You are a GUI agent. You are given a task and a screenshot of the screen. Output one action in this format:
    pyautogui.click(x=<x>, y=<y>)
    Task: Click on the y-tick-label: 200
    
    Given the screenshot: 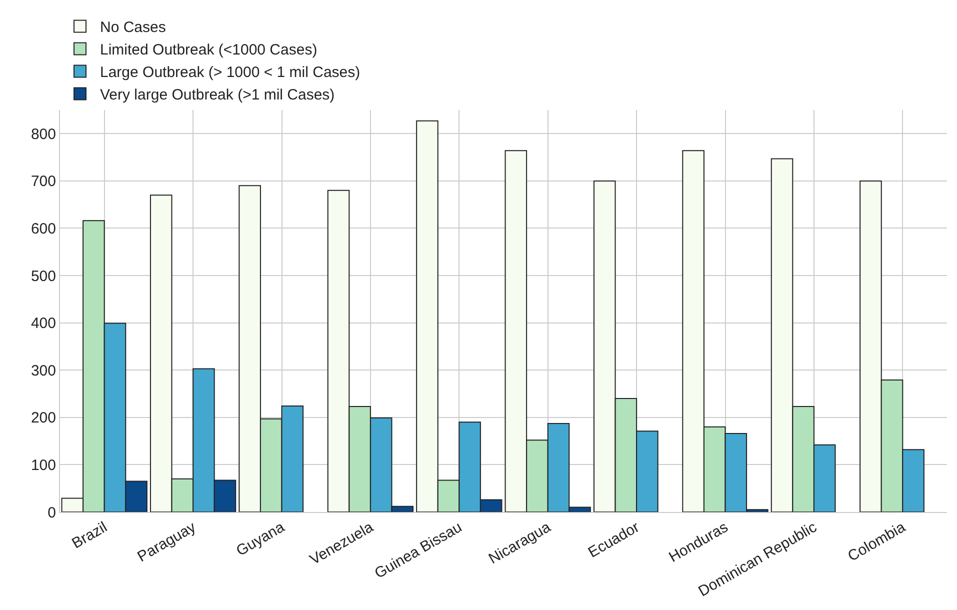 What is the action you would take?
    pyautogui.click(x=43, y=418)
    